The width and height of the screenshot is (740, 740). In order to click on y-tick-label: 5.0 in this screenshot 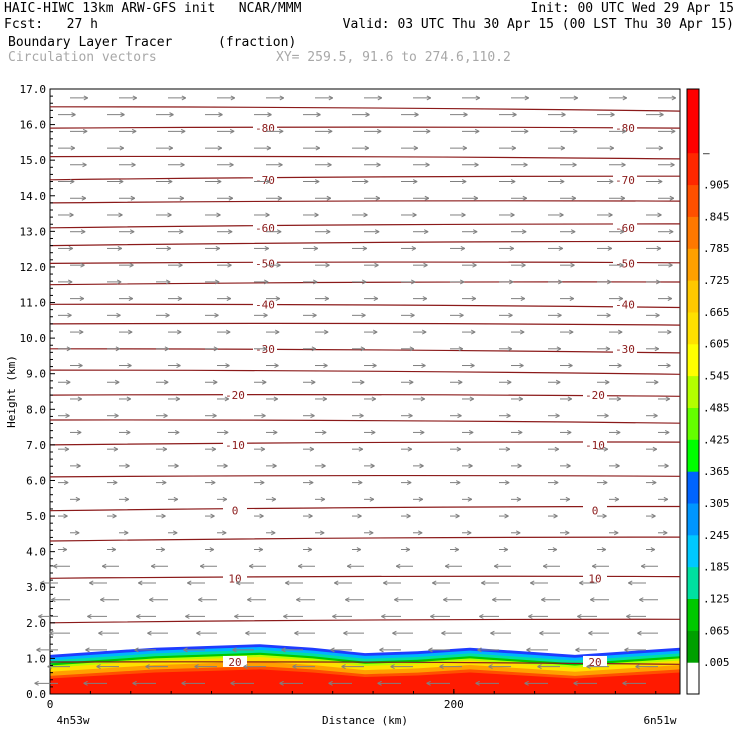, I will do `click(36, 516)`.